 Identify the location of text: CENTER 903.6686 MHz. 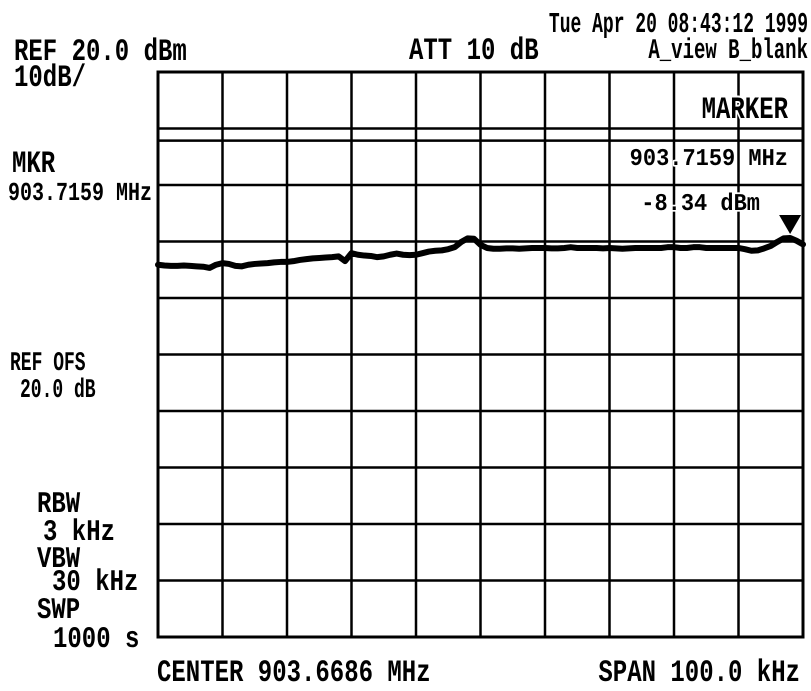
(294, 673).